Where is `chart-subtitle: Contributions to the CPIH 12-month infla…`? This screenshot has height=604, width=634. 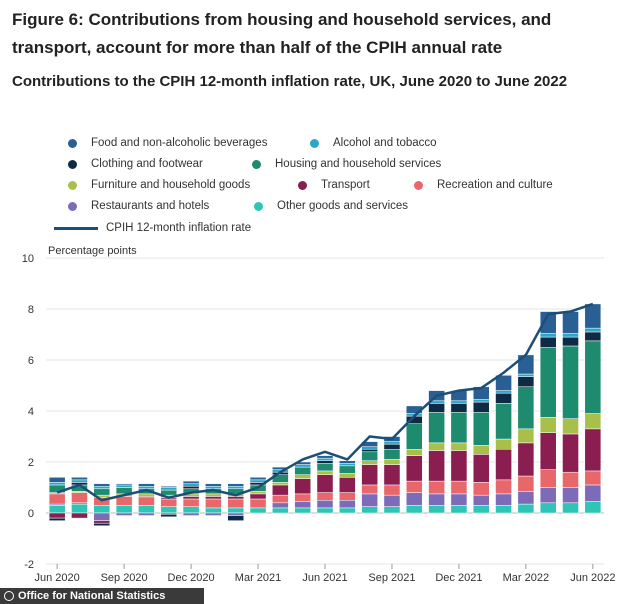 chart-subtitle: Contributions to the CPIH 12-month infla… is located at coordinates (290, 81).